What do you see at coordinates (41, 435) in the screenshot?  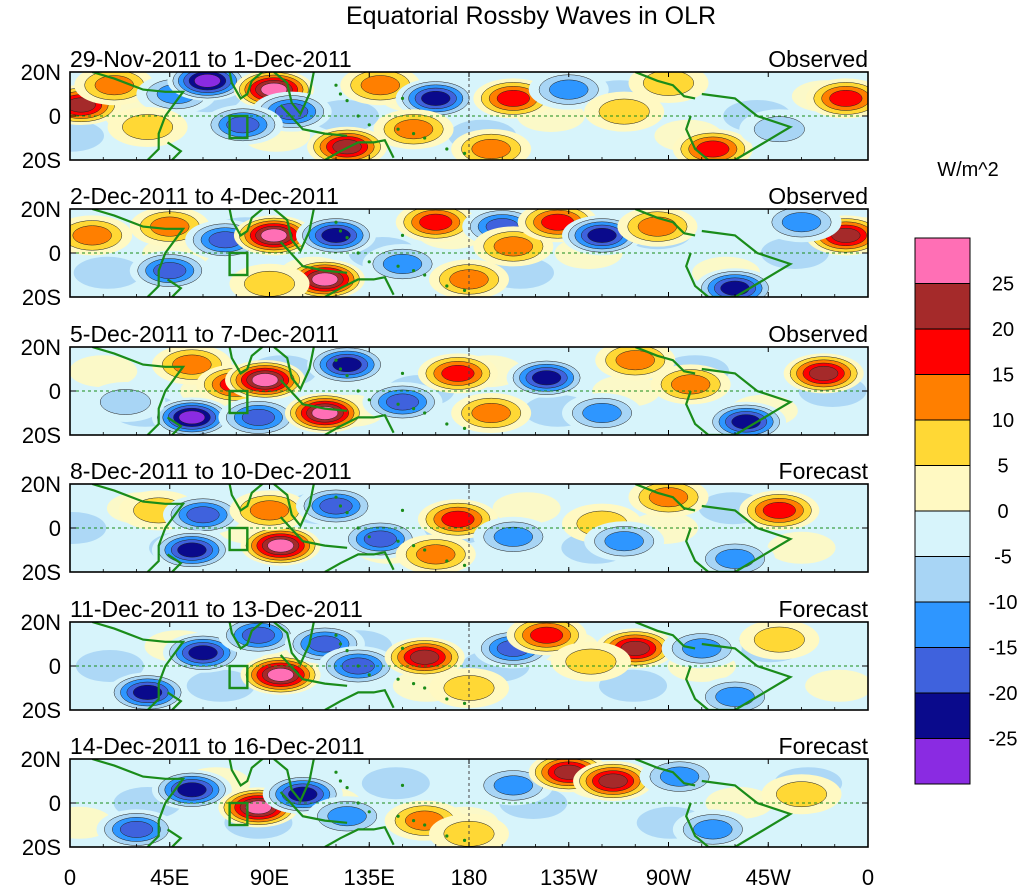 I see `y-tick-label: 20S` at bounding box center [41, 435].